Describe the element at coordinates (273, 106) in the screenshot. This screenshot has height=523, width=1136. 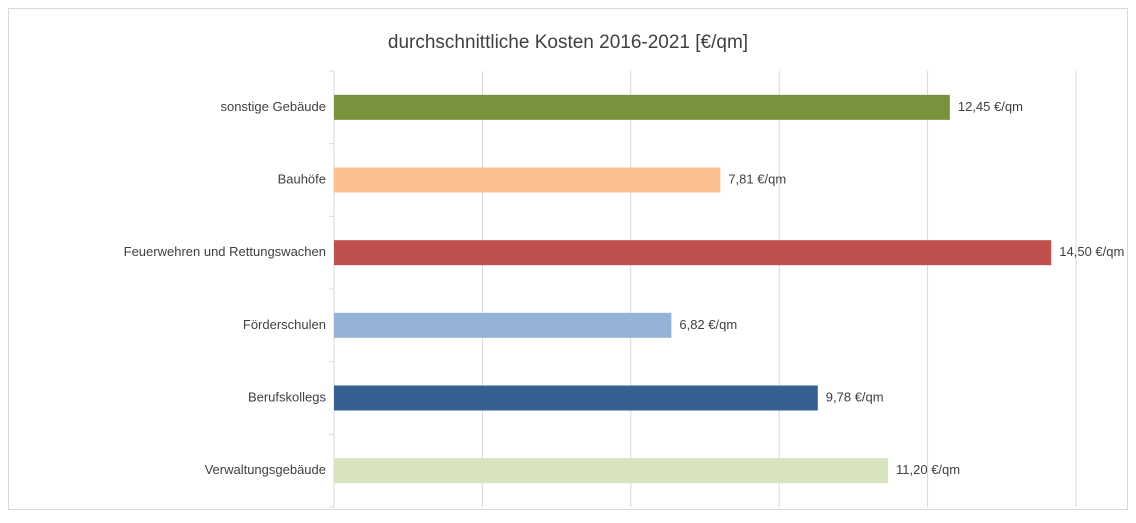
I see `y-tick-label: sonstige Gebäude` at that location.